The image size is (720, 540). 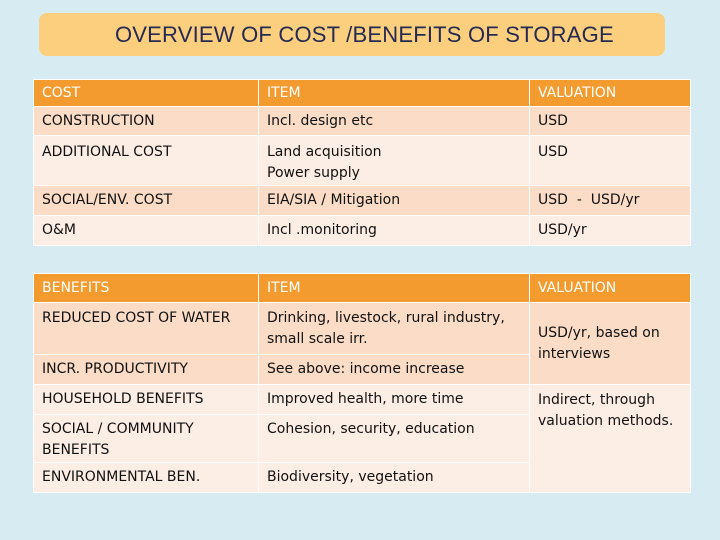 I want to click on cost-item: Incl. design etc, so click(x=394, y=121).